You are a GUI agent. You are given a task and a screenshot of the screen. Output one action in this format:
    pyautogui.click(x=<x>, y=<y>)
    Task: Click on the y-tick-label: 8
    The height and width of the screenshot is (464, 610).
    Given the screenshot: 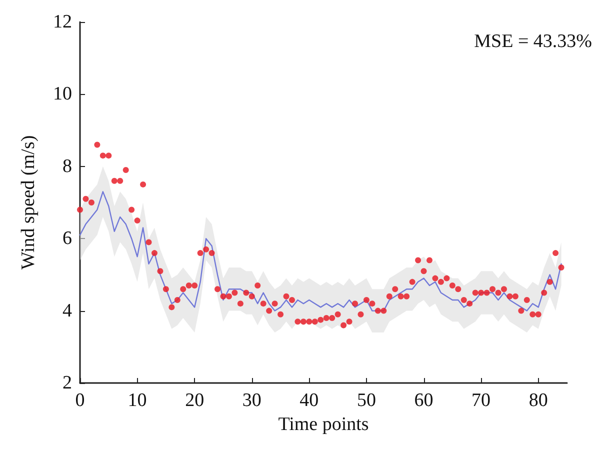 What is the action you would take?
    pyautogui.click(x=67, y=166)
    